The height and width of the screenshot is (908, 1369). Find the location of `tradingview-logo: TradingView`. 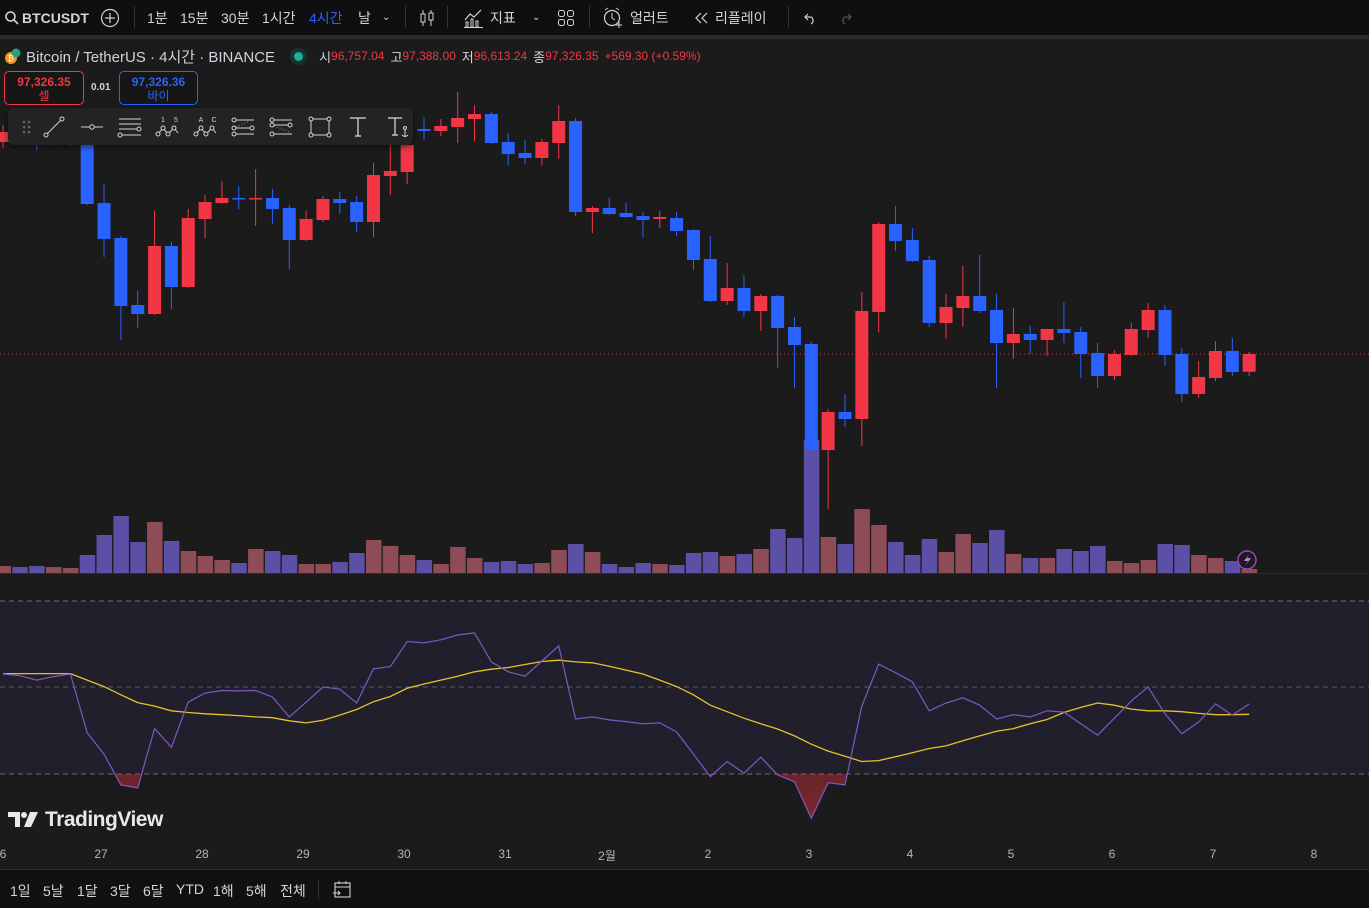

tradingview-logo: TradingView is located at coordinates (85, 820).